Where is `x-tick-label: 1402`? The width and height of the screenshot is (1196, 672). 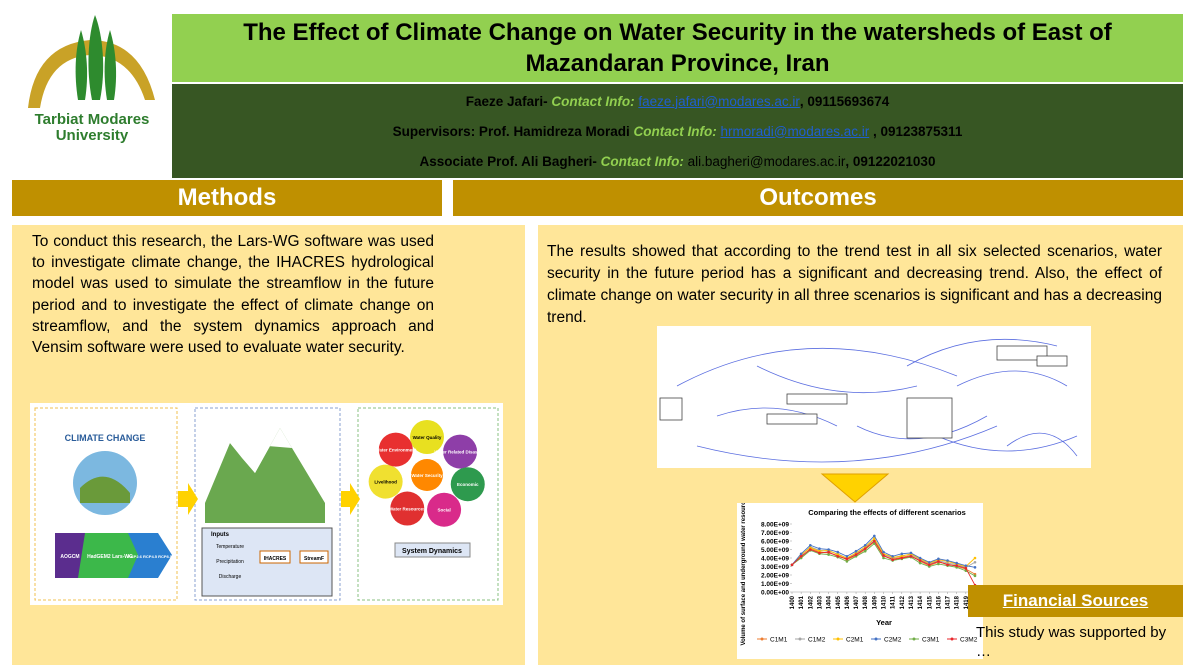
x-tick-label: 1402 is located at coordinates (811, 602).